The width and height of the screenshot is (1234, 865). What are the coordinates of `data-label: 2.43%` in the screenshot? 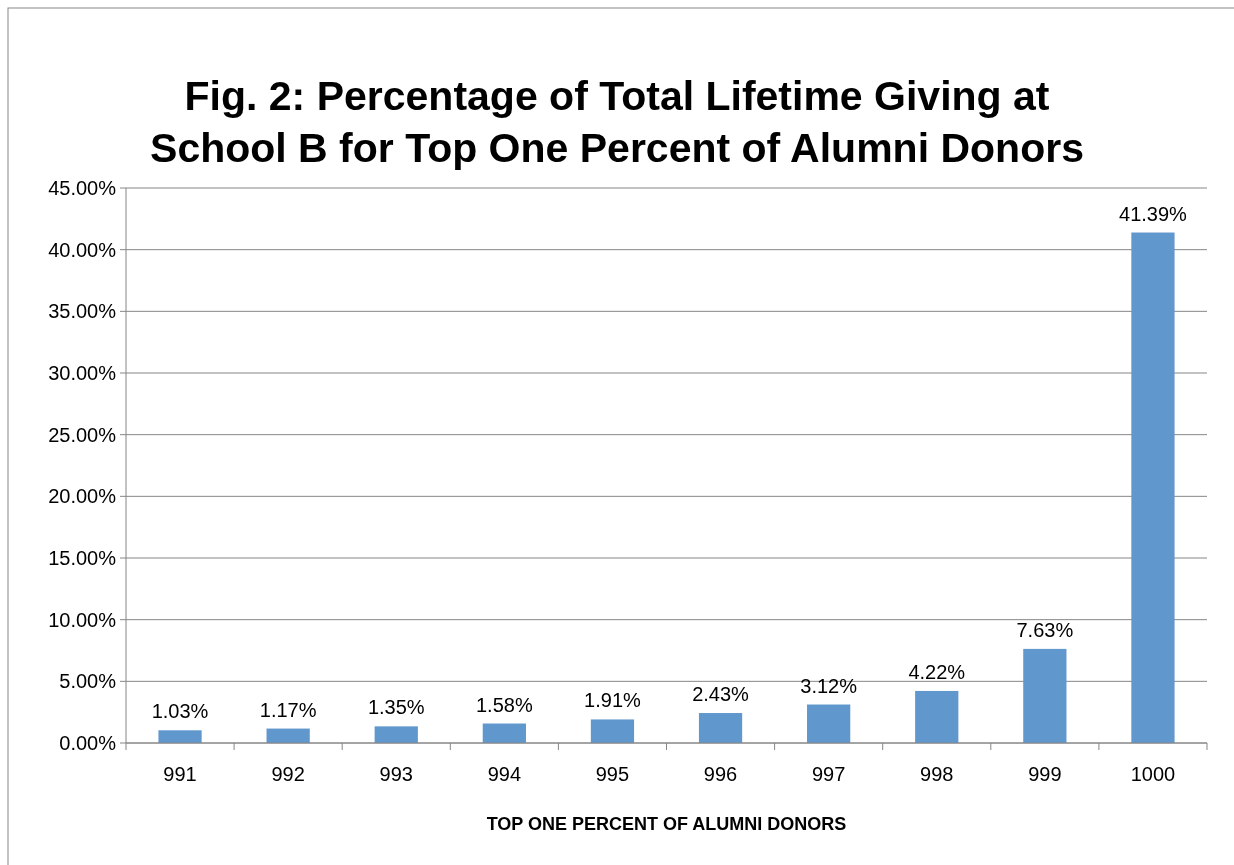 It's located at (721, 694).